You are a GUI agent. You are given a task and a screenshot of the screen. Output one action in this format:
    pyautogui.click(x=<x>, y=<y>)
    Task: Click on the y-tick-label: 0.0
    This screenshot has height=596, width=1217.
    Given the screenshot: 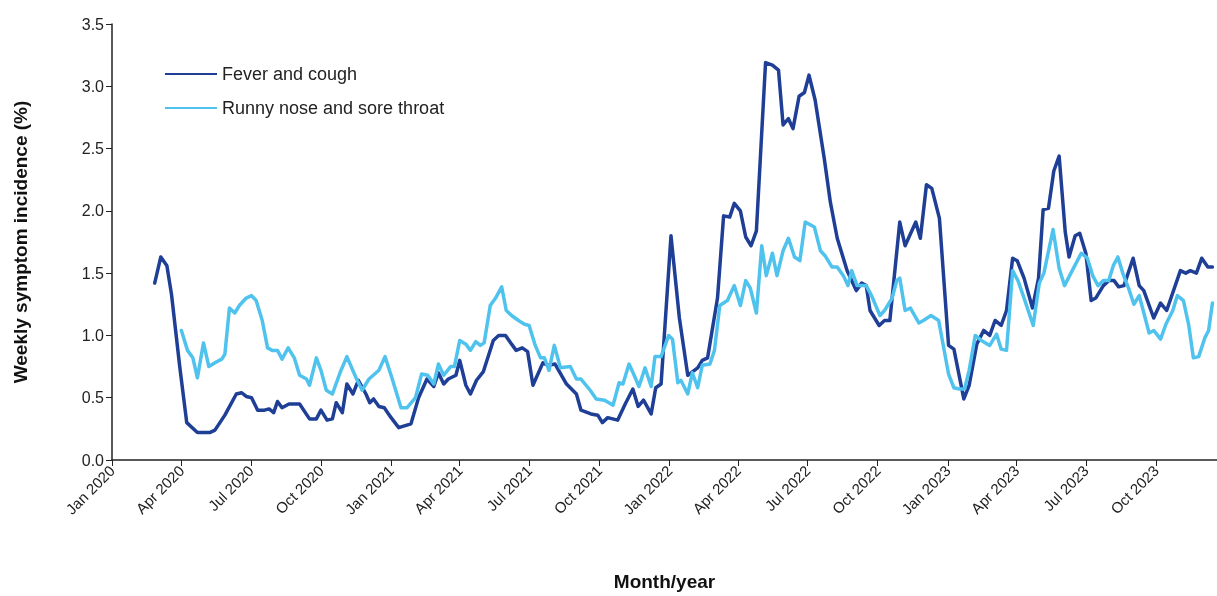 What is the action you would take?
    pyautogui.click(x=93, y=460)
    